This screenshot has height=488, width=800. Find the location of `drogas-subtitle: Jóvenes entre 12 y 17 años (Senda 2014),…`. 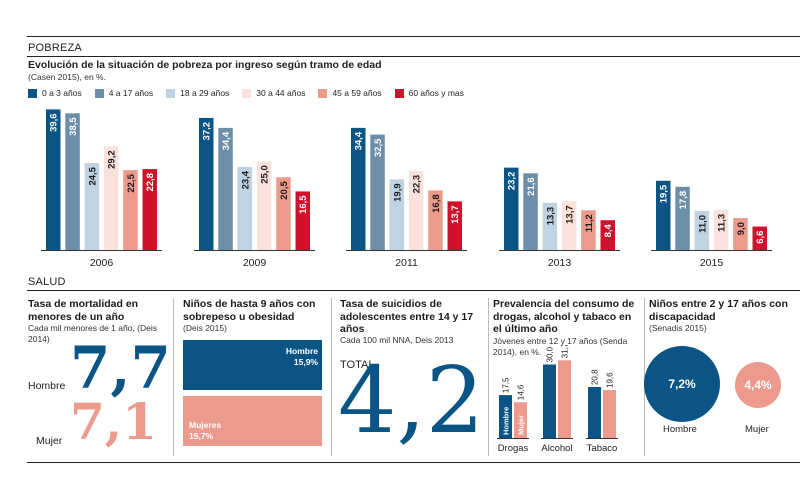

drogas-subtitle: Jóvenes entre 12 y 17 años (Senda 2014),… is located at coordinates (560, 346).